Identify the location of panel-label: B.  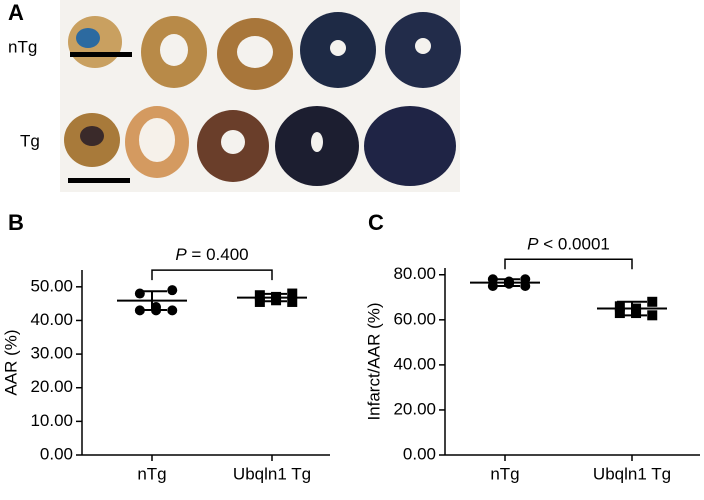
(16, 222).